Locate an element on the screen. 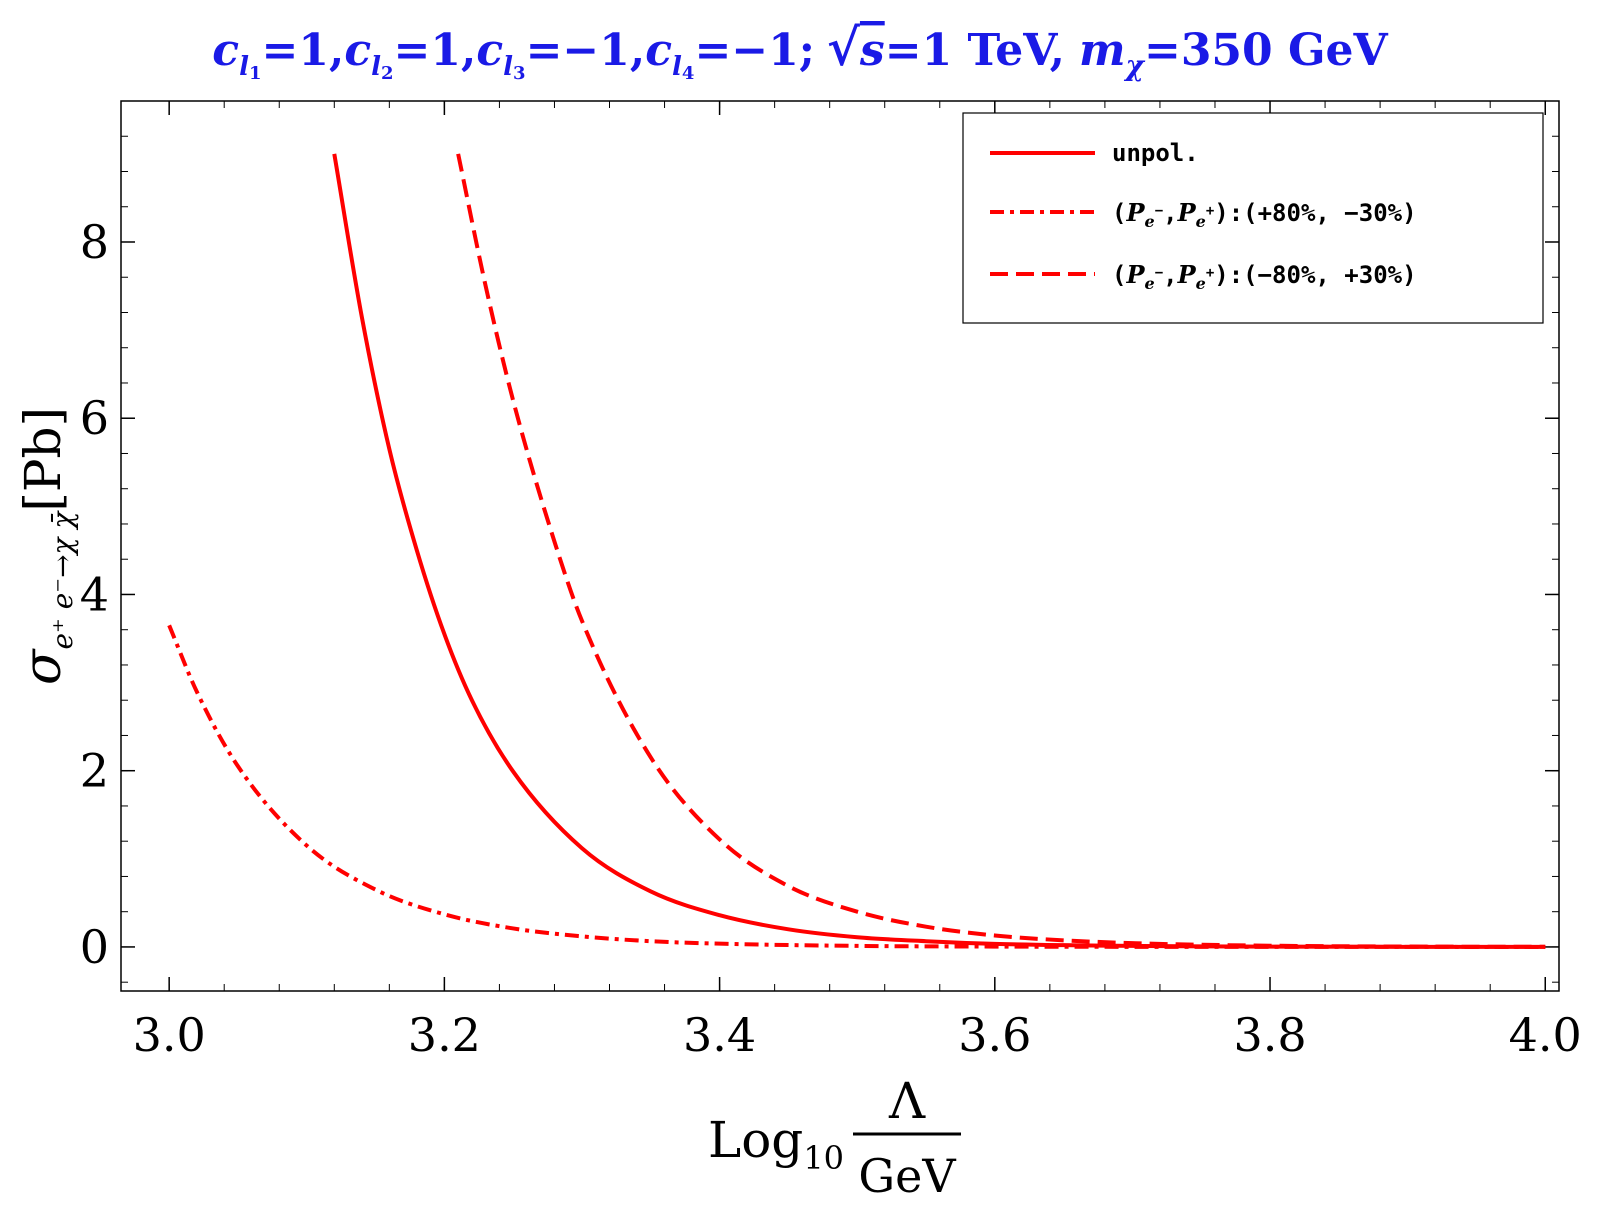 This screenshot has width=1600, height=1223. title-energy: =1 TeV, is located at coordinates (975, 50).